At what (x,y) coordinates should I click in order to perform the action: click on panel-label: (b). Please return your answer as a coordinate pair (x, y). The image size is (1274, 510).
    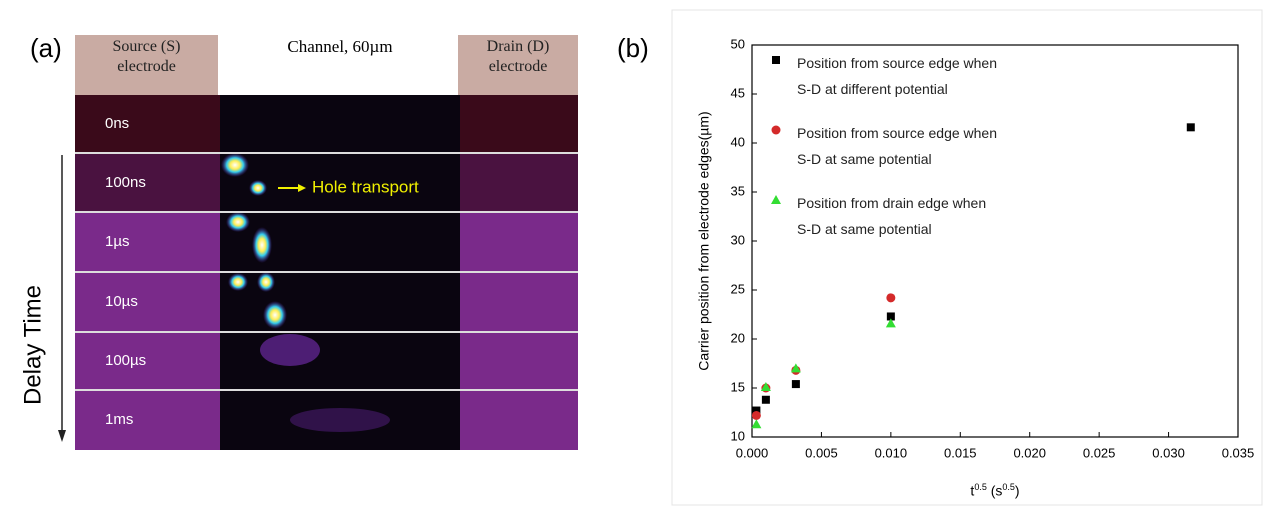
    Looking at the image, I should click on (633, 48).